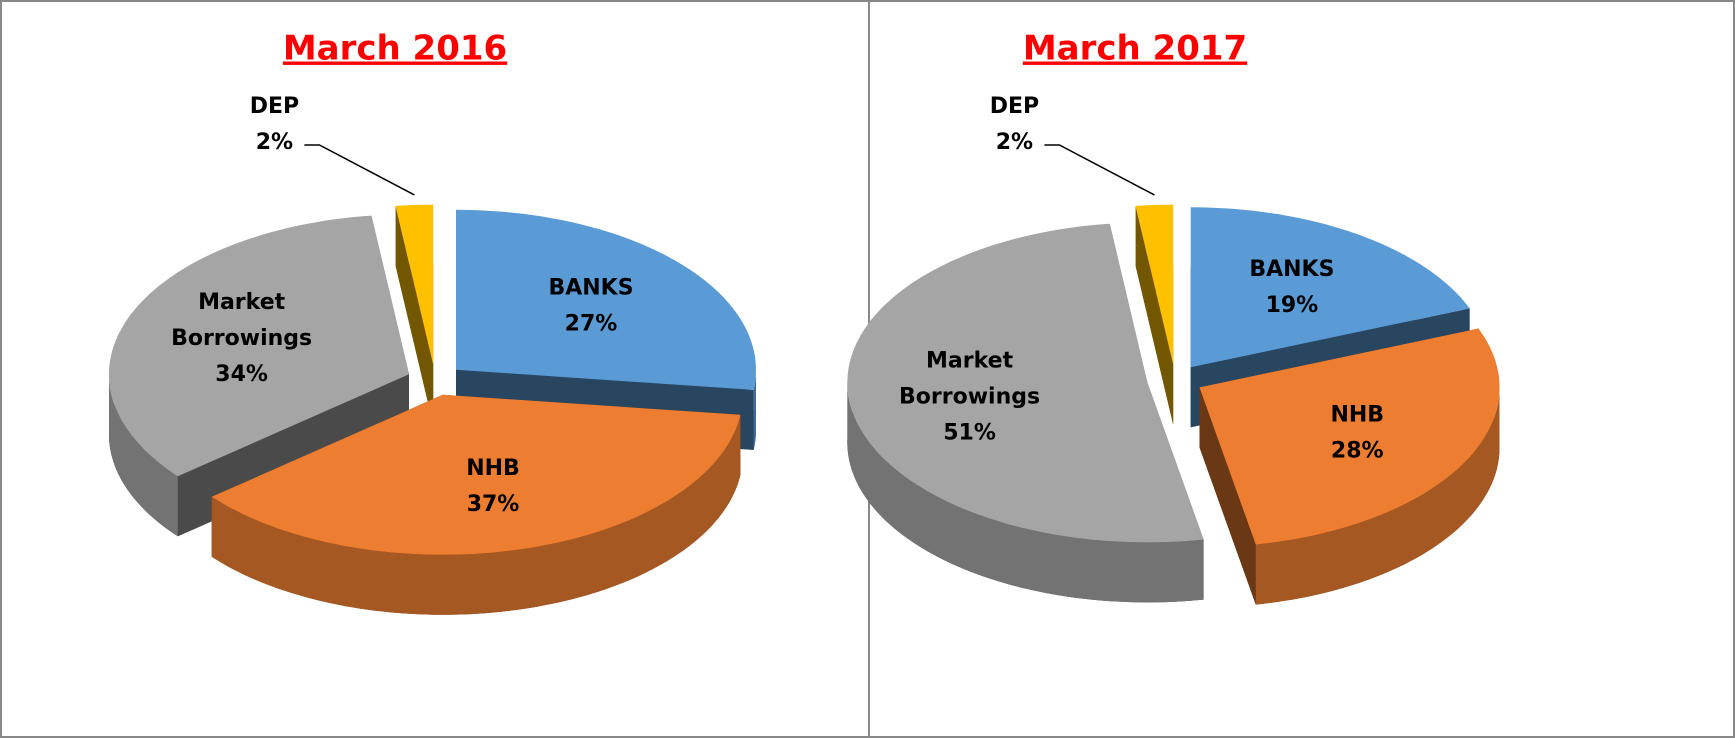 The height and width of the screenshot is (738, 1735). I want to click on value-label: 37%, so click(493, 504).